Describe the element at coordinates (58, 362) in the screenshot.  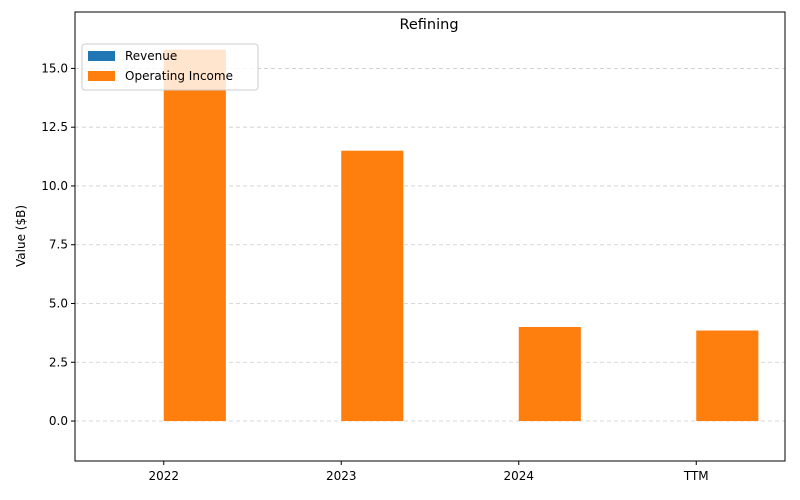
I see `y-tick-label: 2.5` at that location.